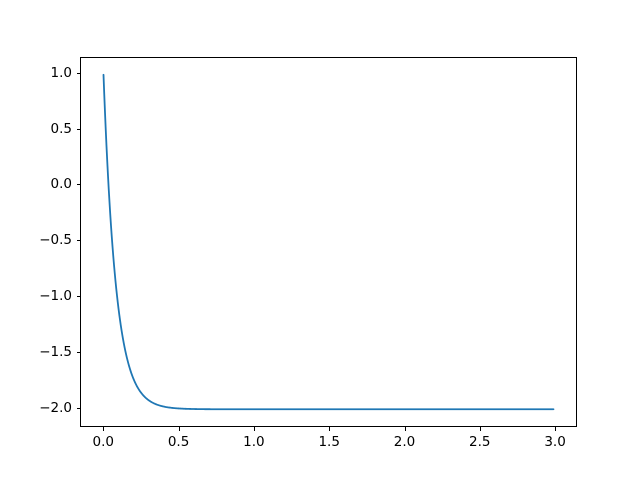 This screenshot has width=640, height=480. I want to click on xtick-label-3.0: 3.0, so click(555, 442).